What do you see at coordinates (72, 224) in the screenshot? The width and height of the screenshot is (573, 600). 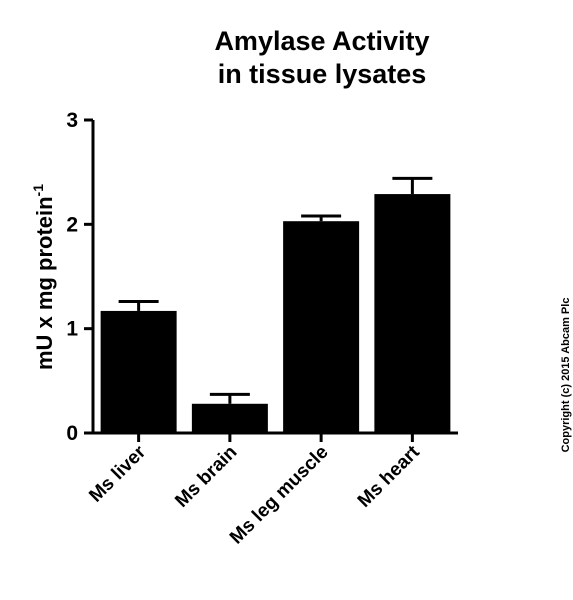 I see `y-tick-label: 2` at bounding box center [72, 224].